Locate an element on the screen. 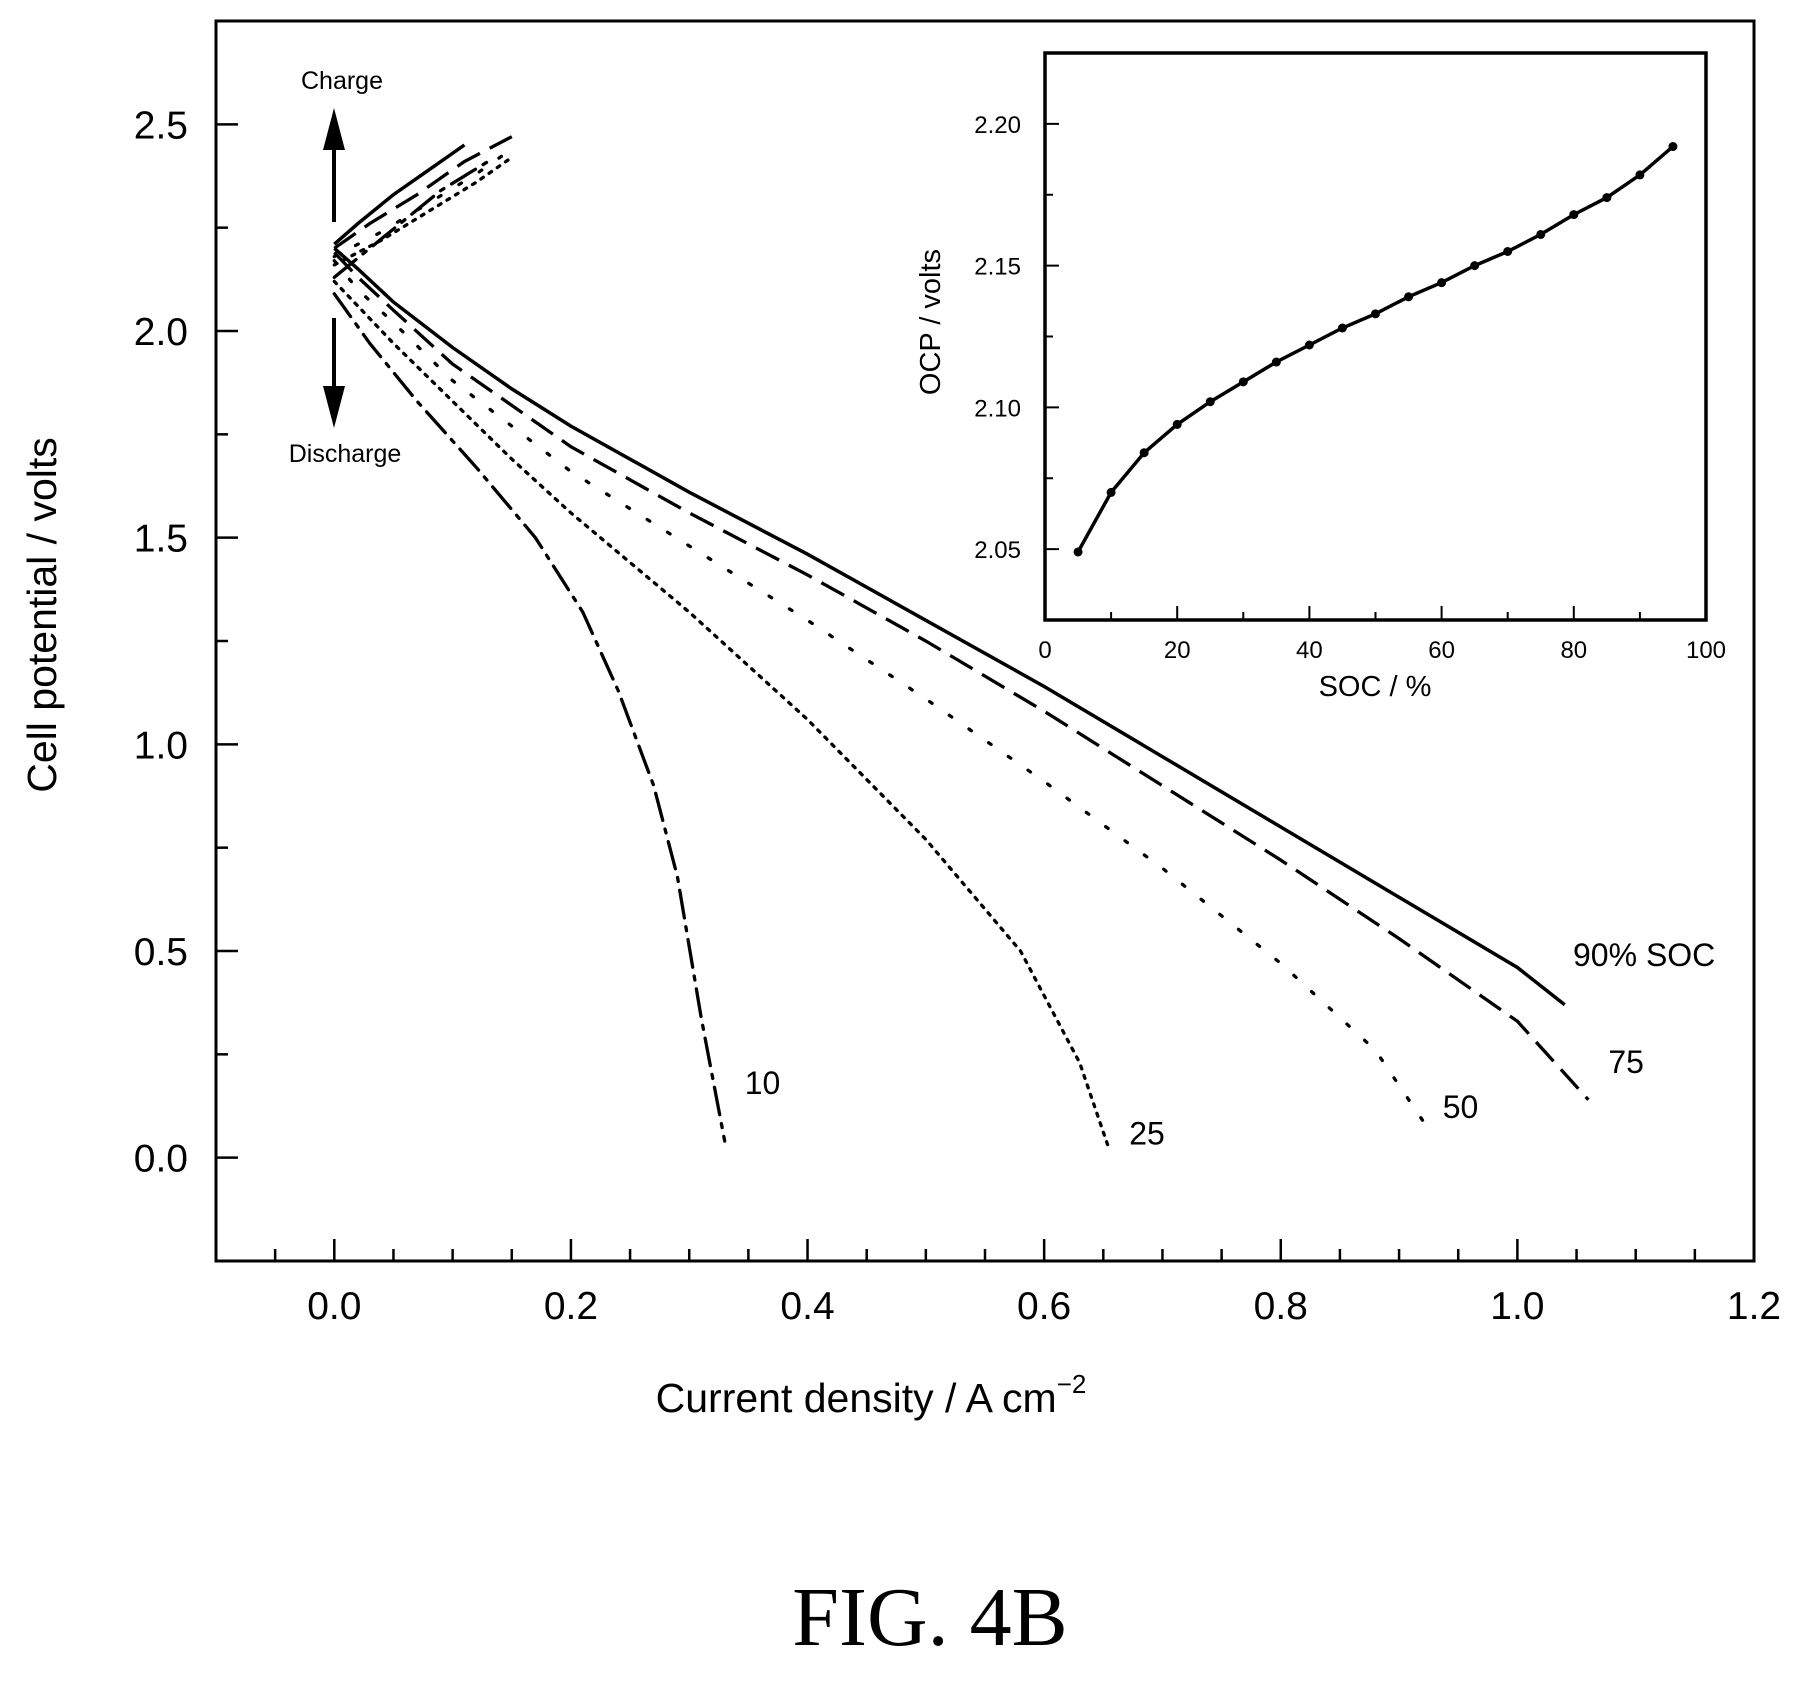 The height and width of the screenshot is (1694, 1801). x-tick-label: 1.2 is located at coordinates (1754, 1306).